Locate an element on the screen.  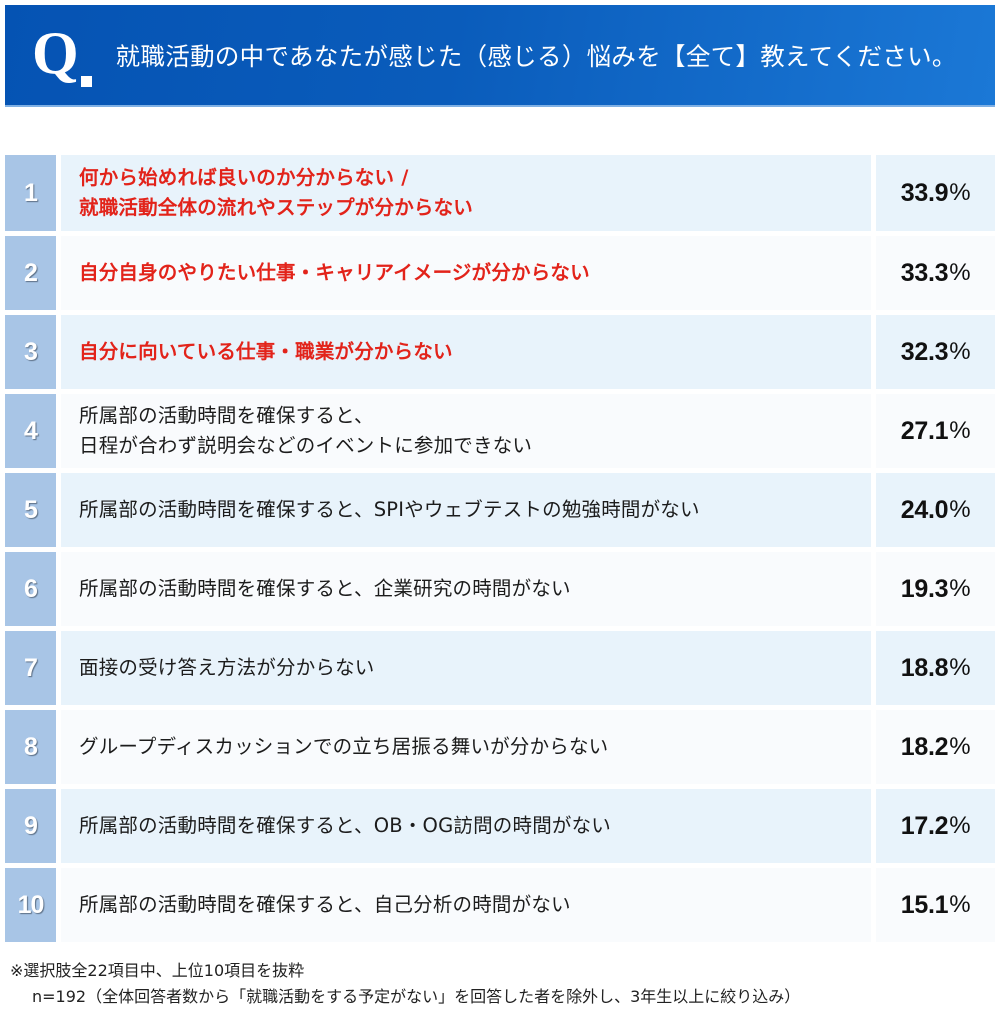
rank-badge: 10 is located at coordinates (30, 905).